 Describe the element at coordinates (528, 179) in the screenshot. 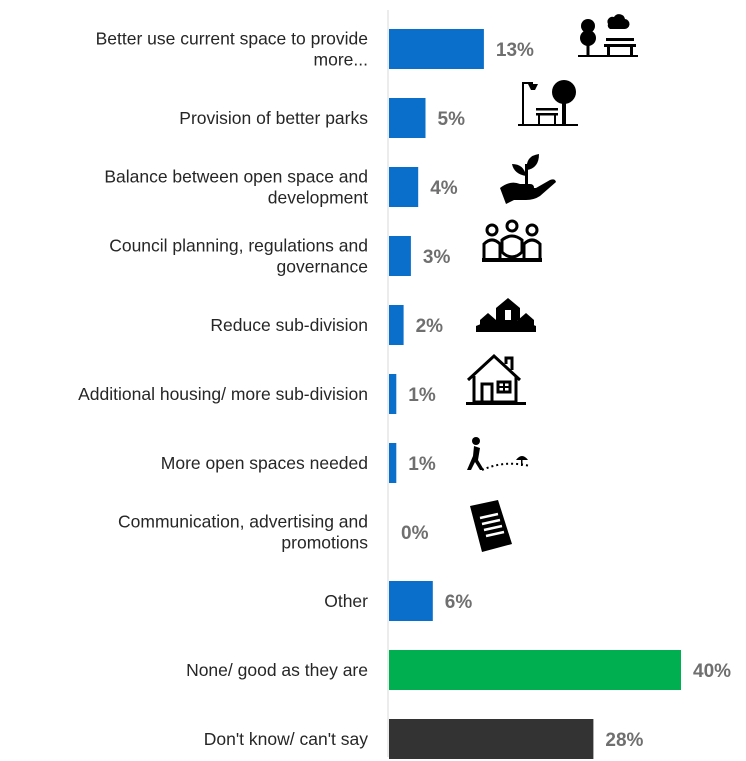

I see `hand-plant-icon` at that location.